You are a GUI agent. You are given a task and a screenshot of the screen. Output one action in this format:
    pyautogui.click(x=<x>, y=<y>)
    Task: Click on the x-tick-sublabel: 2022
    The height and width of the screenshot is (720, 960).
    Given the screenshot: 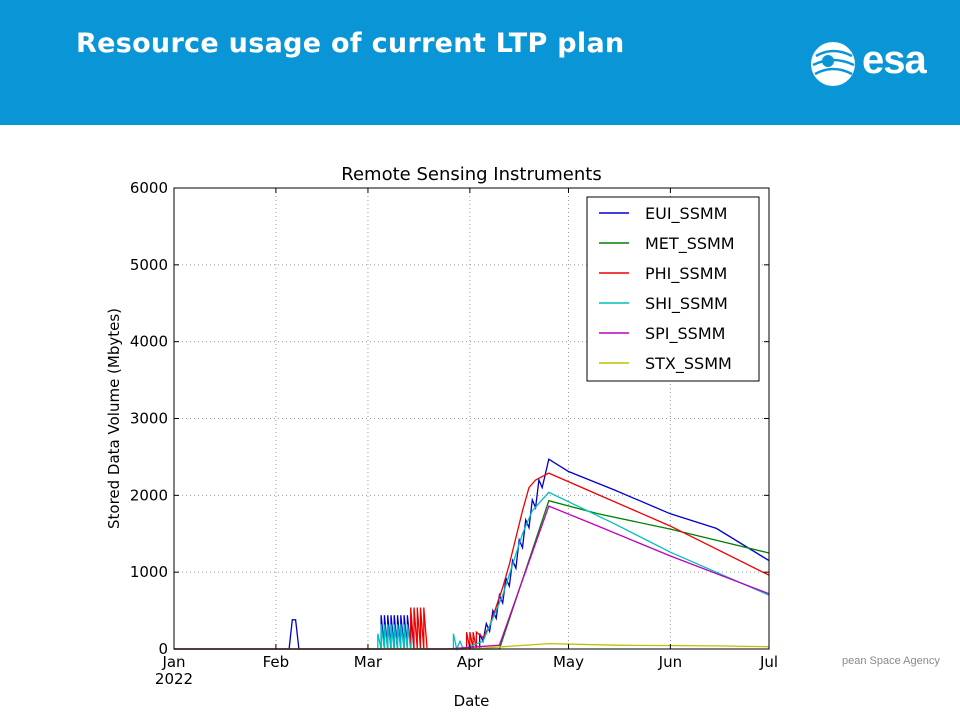 What is the action you would take?
    pyautogui.click(x=174, y=679)
    